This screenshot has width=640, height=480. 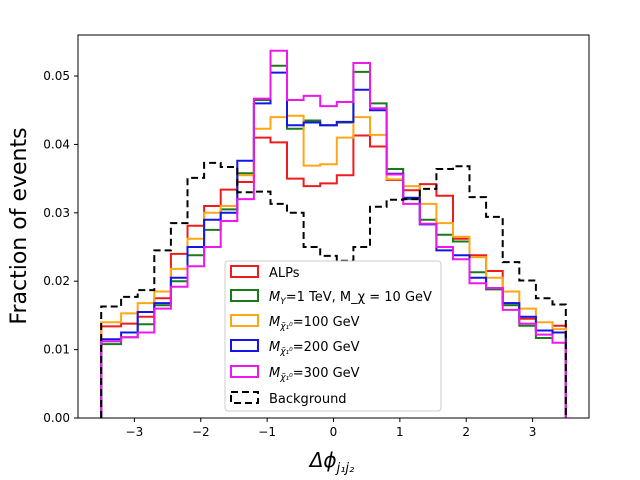 I want to click on legend-label-rest: =200 GeV, so click(x=326, y=347).